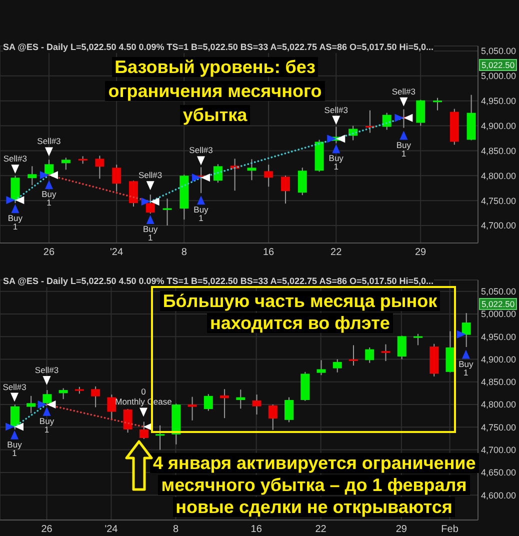 The height and width of the screenshot is (536, 519). Describe the element at coordinates (314, 485) in the screenshot. I see `annotation: 4 января активируется ограничение месячного убытка – до 1 февраля новые сделки не открываются` at that location.